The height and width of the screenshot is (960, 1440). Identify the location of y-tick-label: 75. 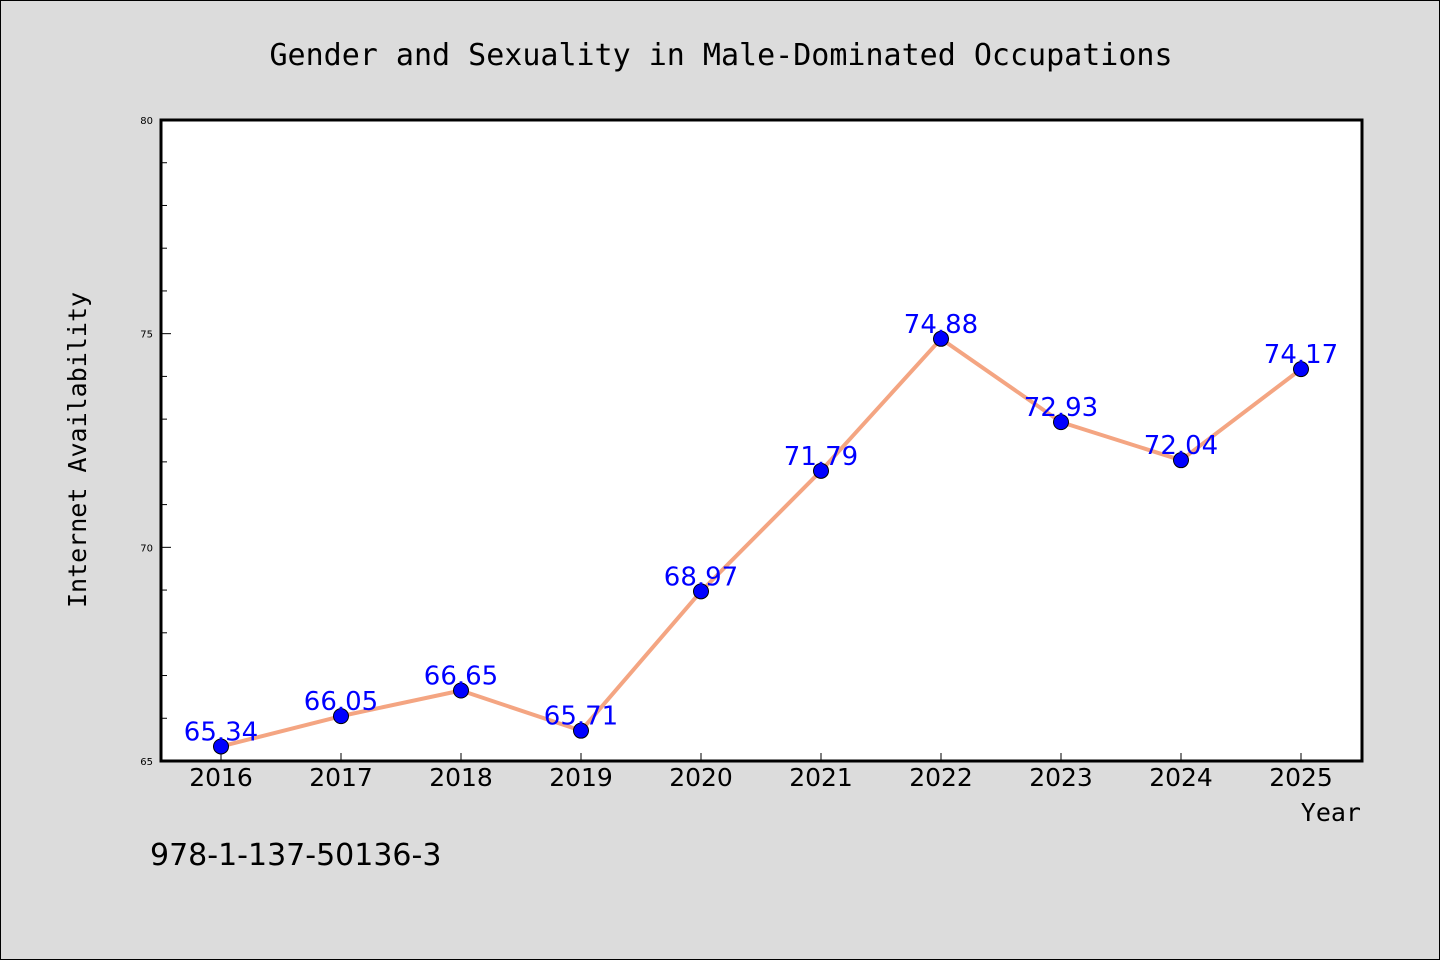
(146, 335).